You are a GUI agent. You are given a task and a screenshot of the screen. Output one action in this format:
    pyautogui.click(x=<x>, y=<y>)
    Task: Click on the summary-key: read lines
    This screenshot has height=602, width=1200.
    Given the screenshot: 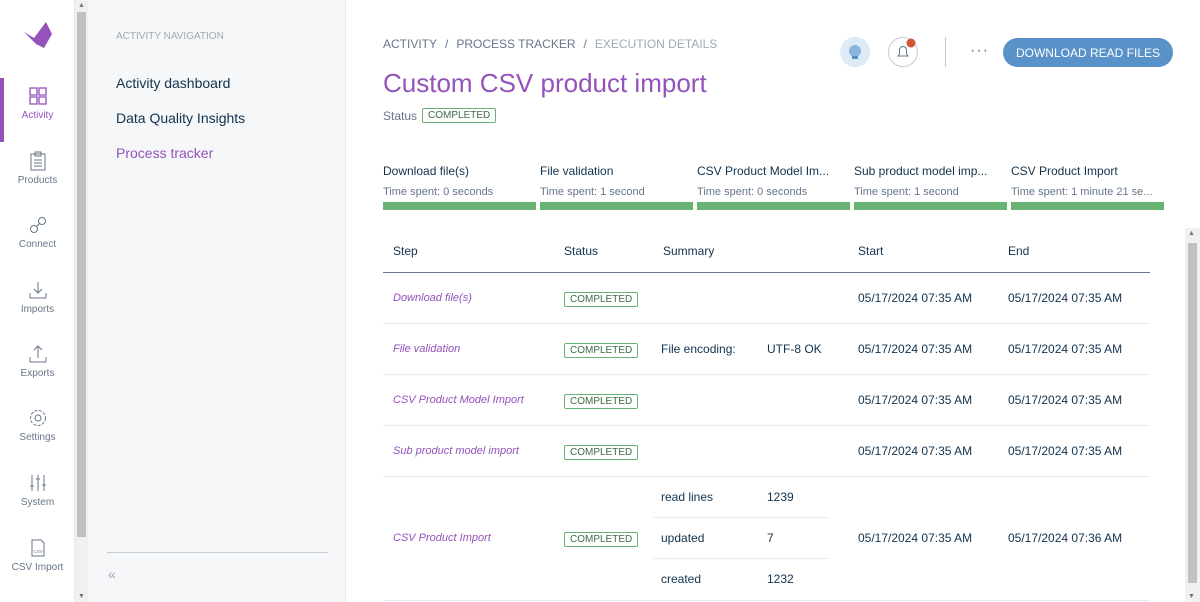 What is the action you would take?
    pyautogui.click(x=687, y=496)
    